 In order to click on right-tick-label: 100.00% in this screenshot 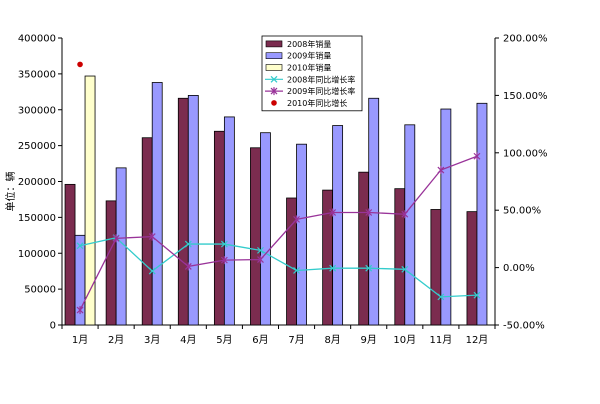, I will do `click(525, 153)`.